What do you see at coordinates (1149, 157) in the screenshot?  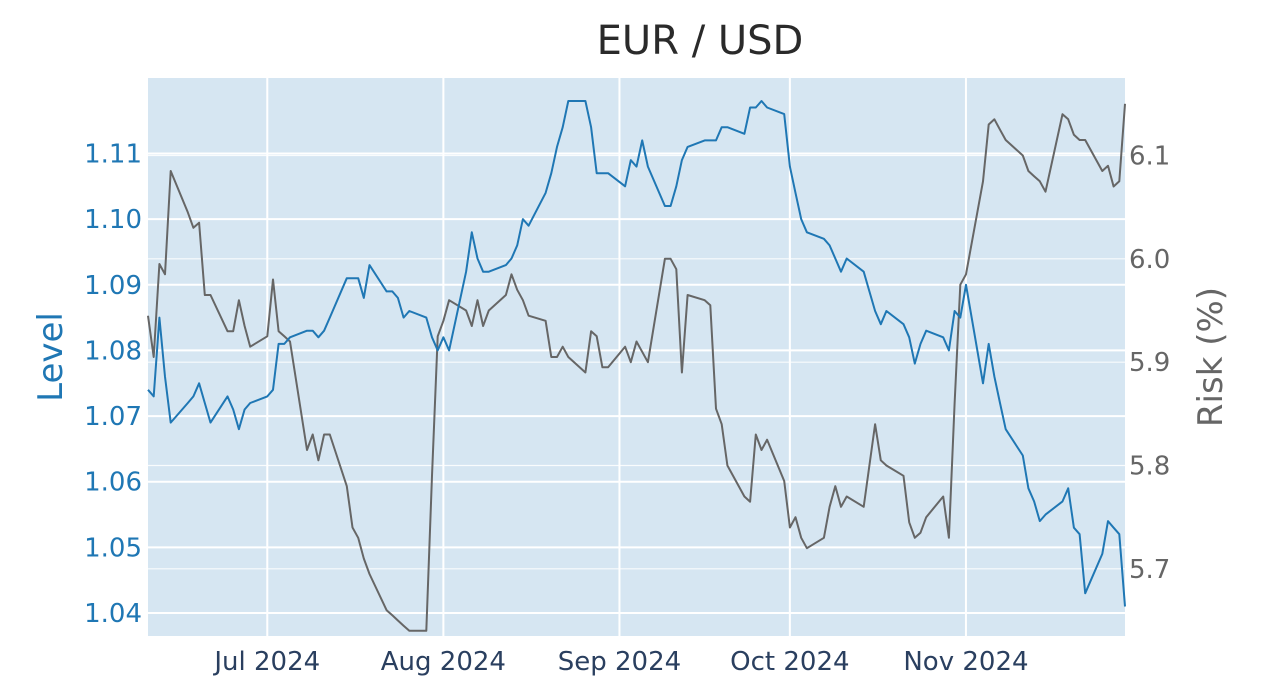 I see `y-tick-label-right: 6.1` at bounding box center [1149, 157].